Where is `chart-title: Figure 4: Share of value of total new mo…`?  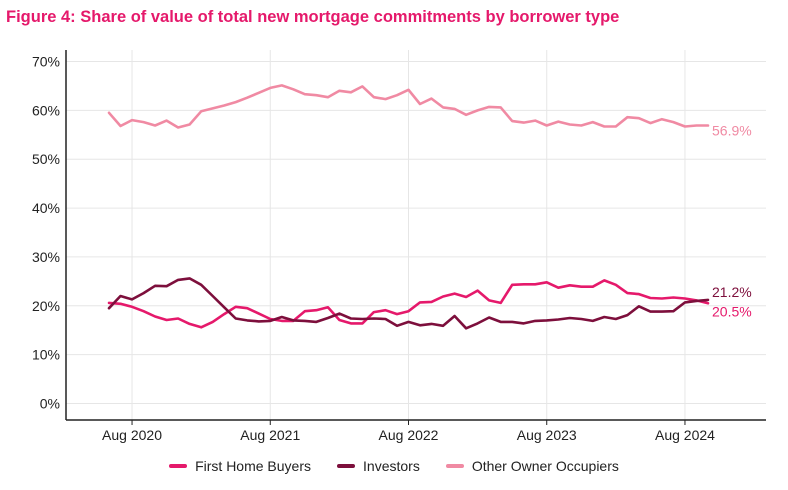
chart-title: Figure 4: Share of value of total new mo… is located at coordinates (313, 17).